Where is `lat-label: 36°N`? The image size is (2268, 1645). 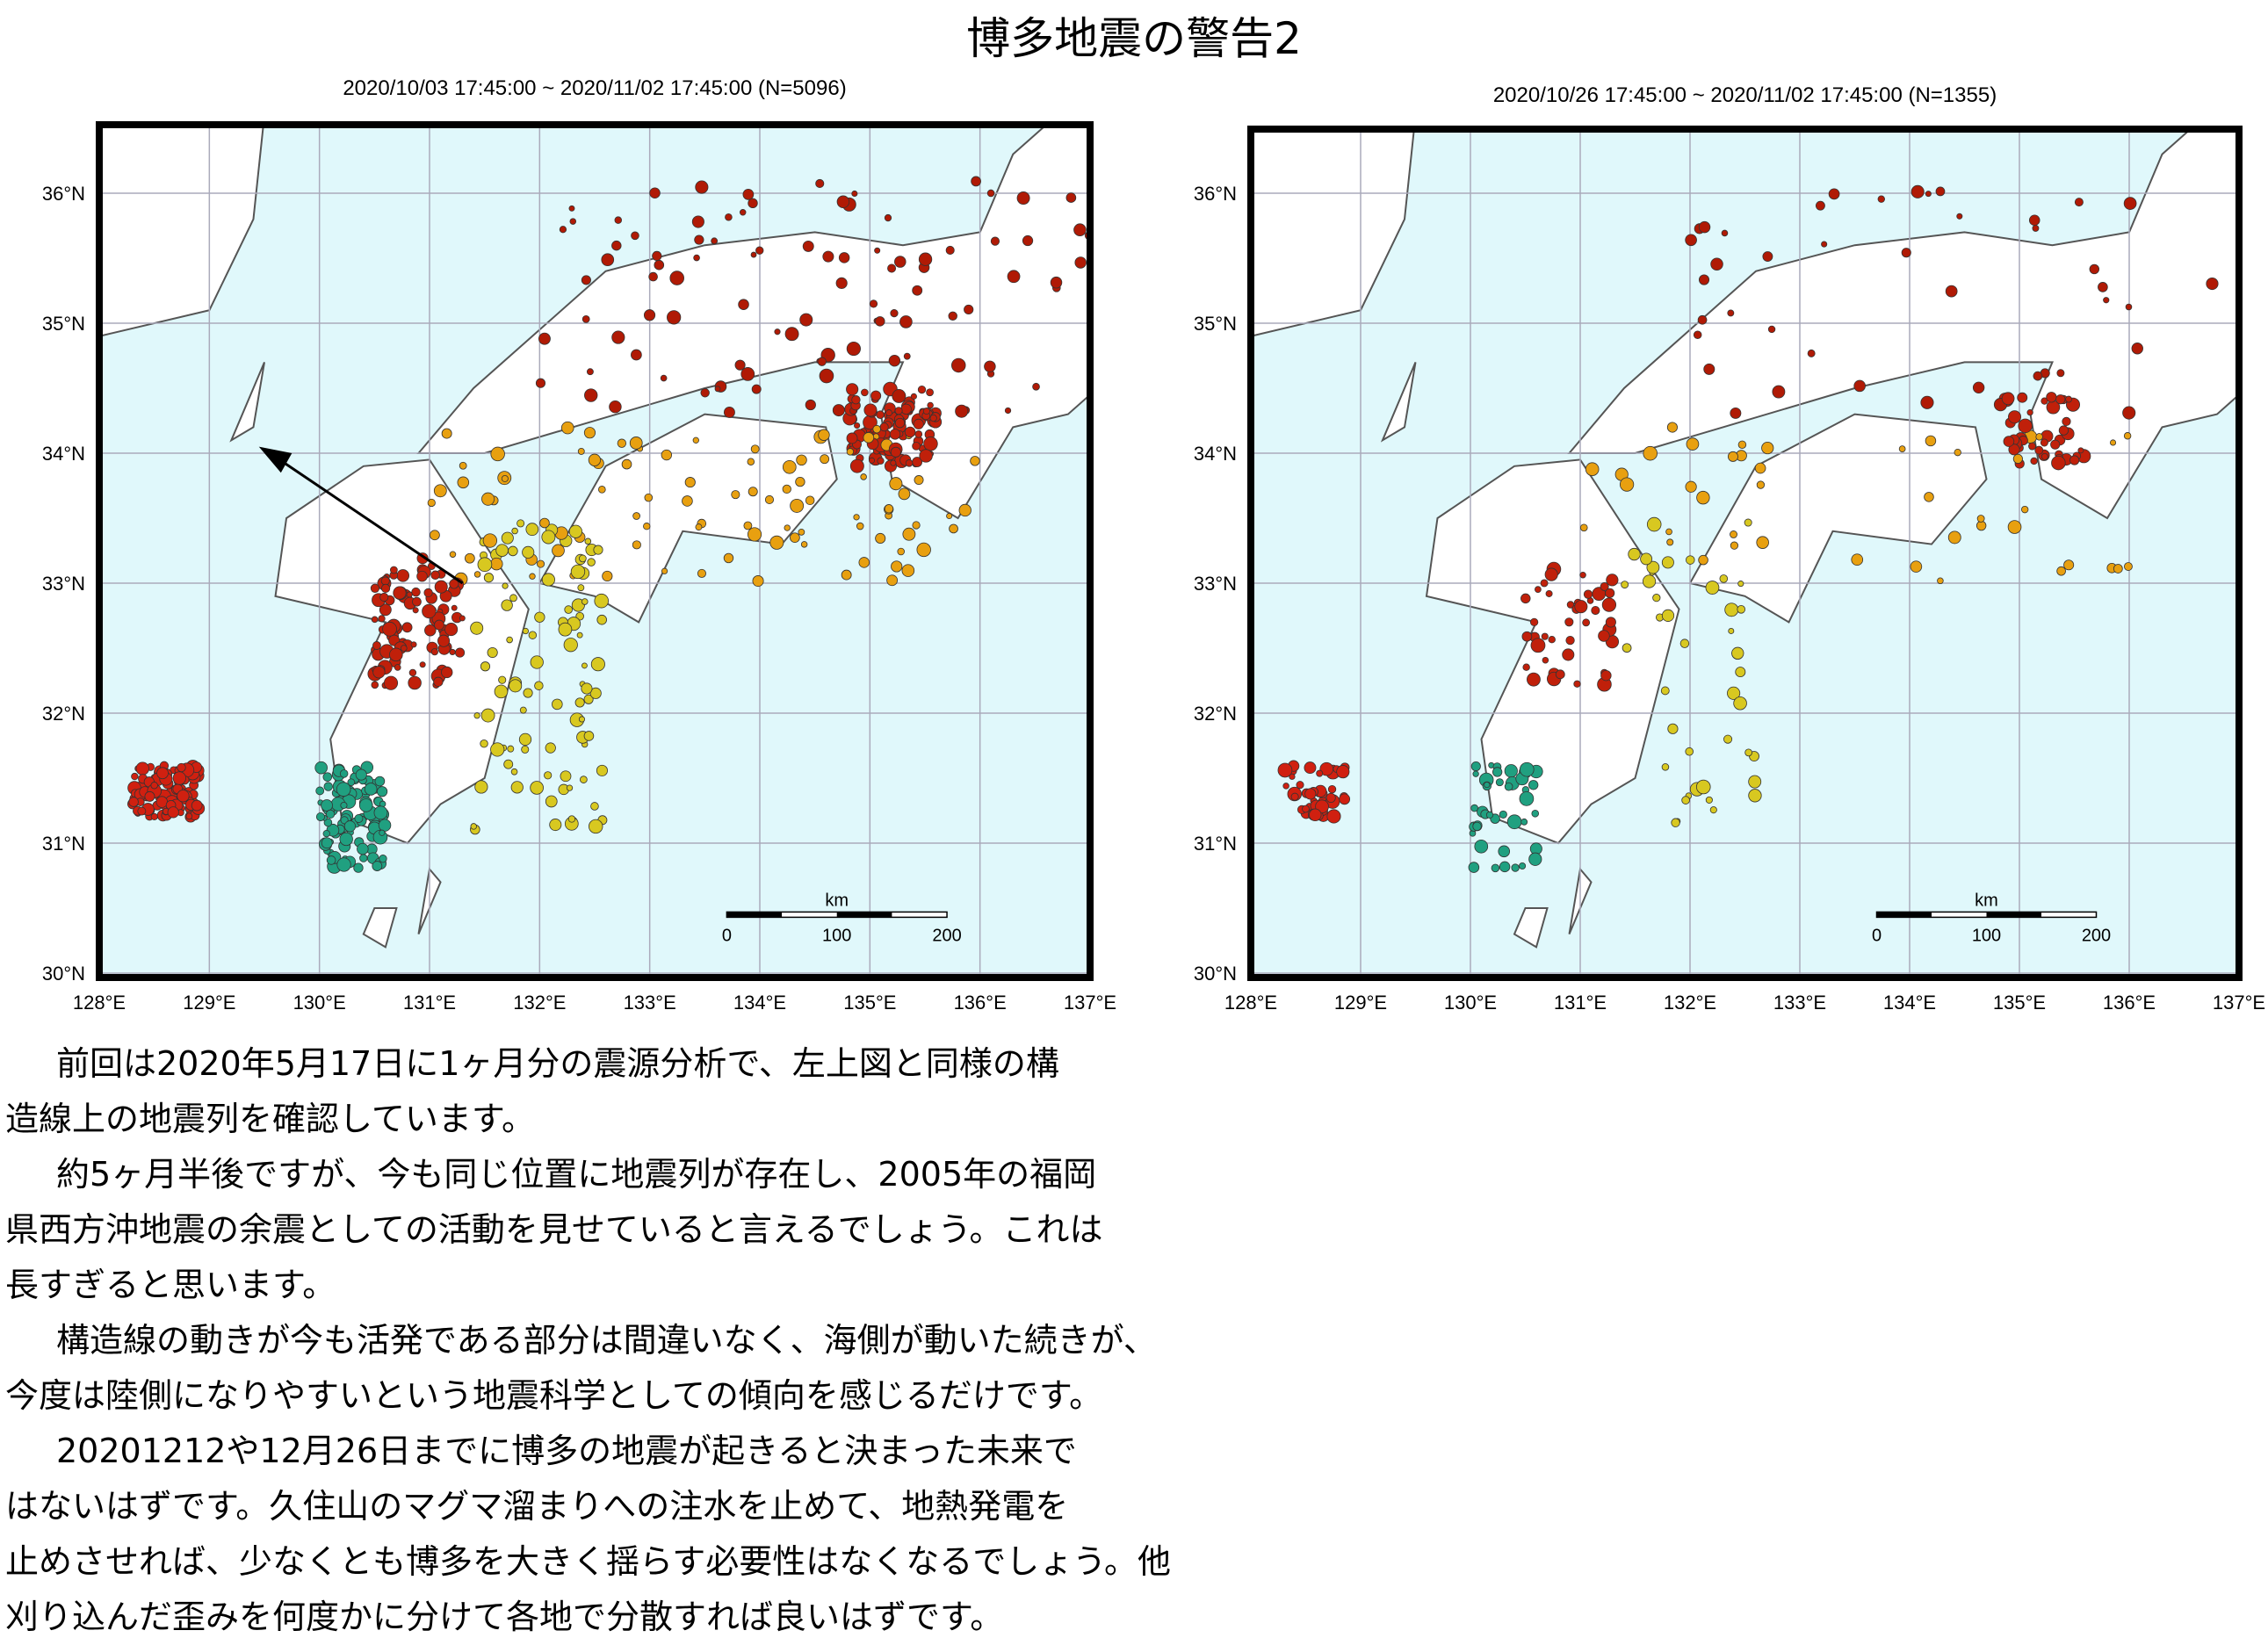
lat-label: 36°N is located at coordinates (63, 194).